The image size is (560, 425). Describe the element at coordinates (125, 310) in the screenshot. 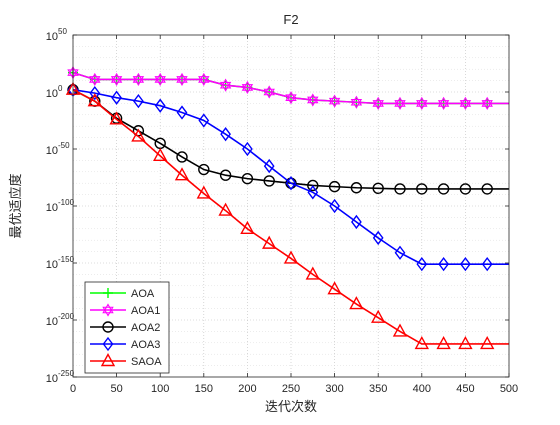

I see `legend-item: AOA1` at that location.